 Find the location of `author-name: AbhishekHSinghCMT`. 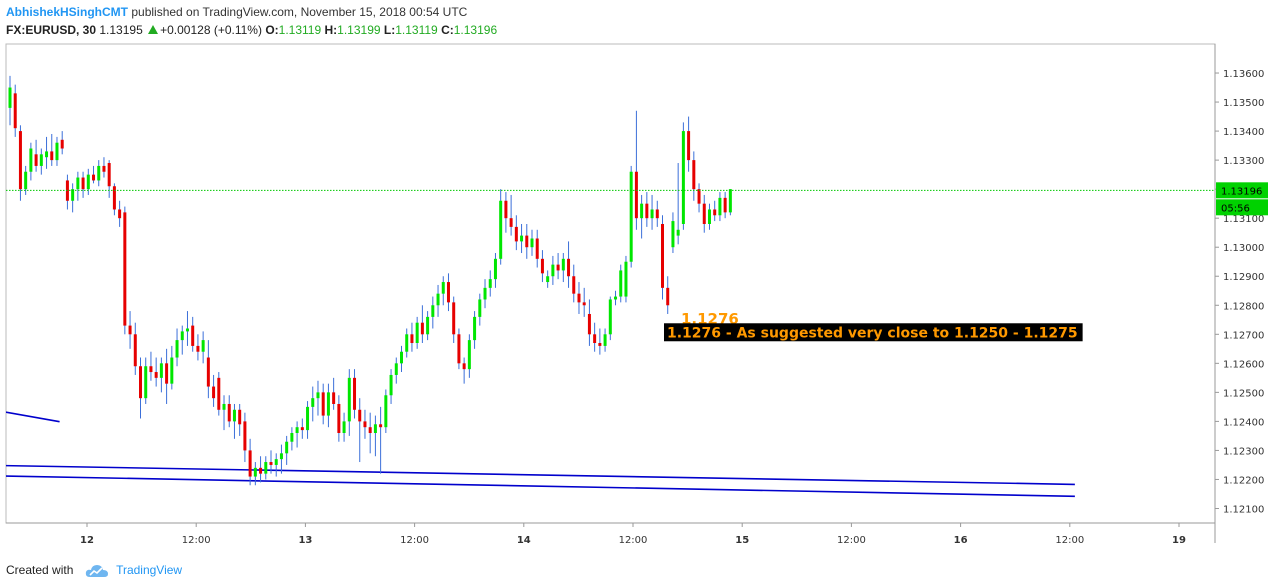

author-name: AbhishekHSinghCMT is located at coordinates (67, 12).